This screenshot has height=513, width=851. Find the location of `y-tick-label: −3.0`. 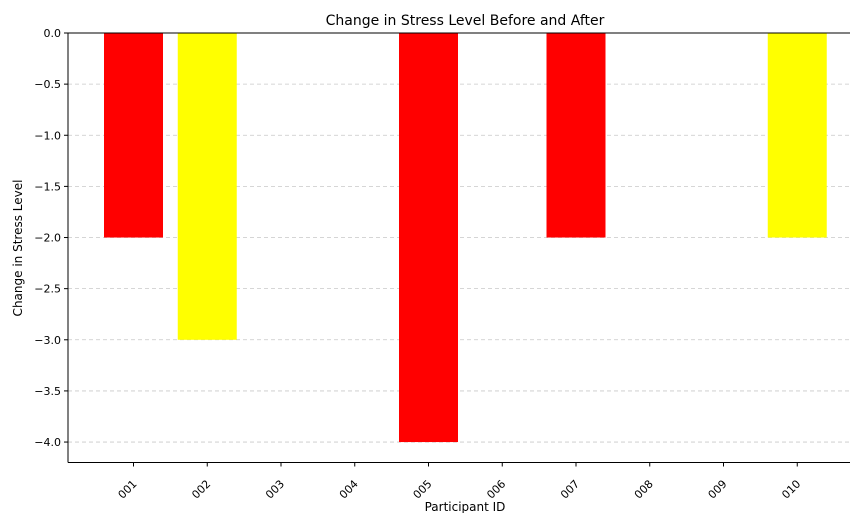

y-tick-label: −3.0 is located at coordinates (47, 340).